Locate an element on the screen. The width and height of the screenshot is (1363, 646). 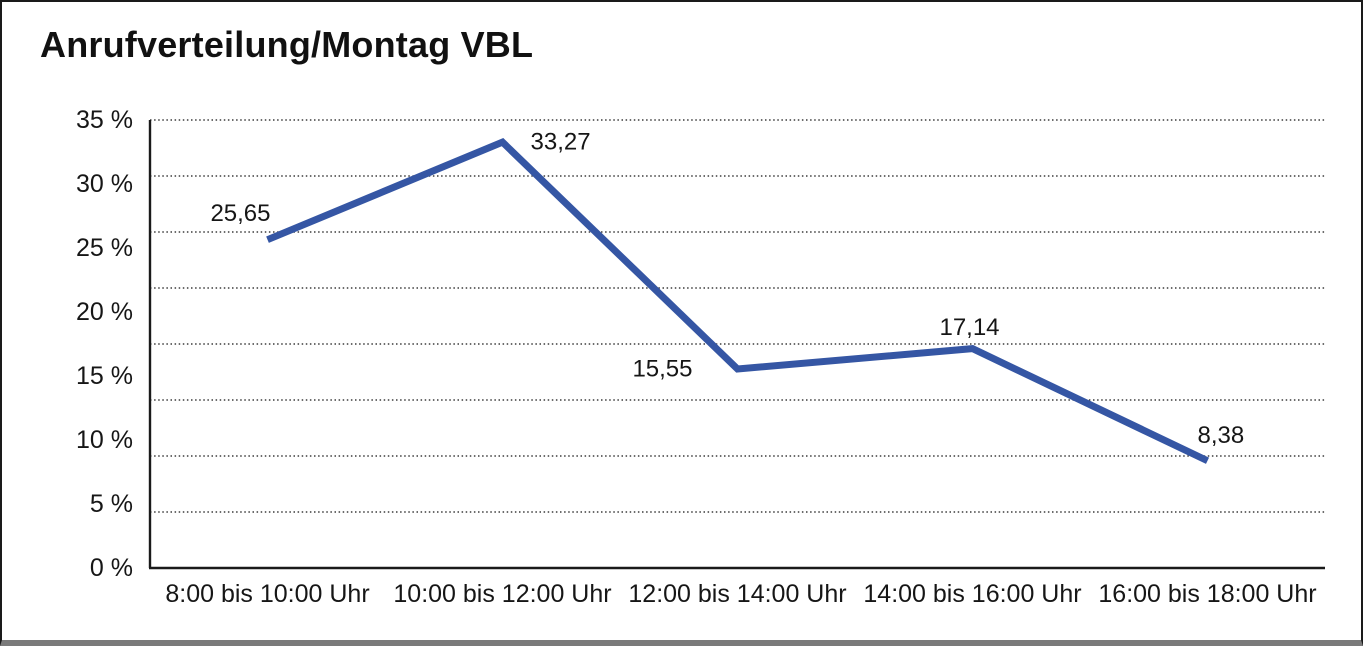
y-tick-label: 20 % is located at coordinates (104, 312).